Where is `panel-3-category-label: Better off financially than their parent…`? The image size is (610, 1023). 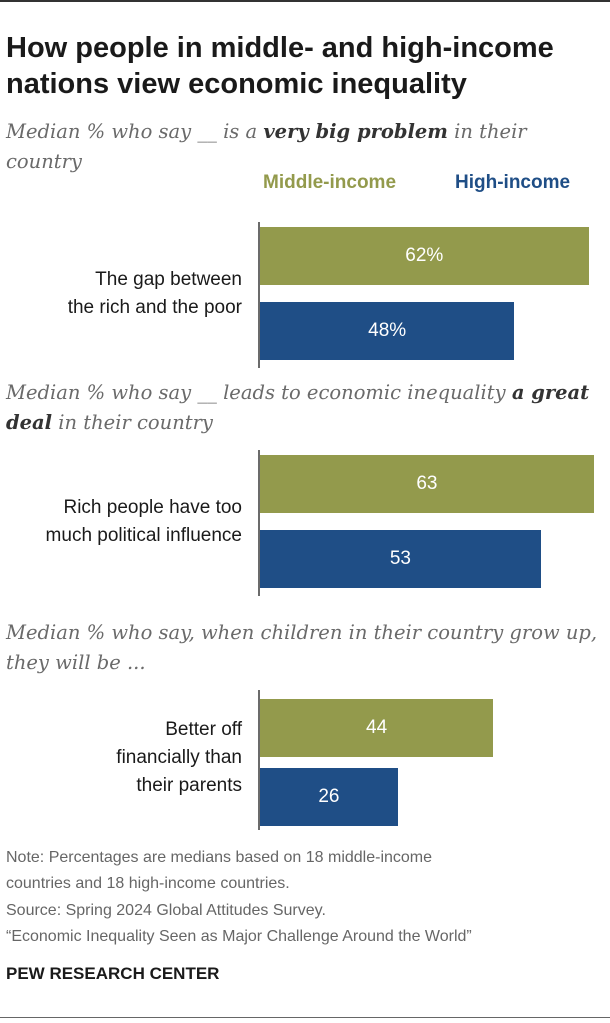 panel-3-category-label: Better off financially than their parent… is located at coordinates (179, 758).